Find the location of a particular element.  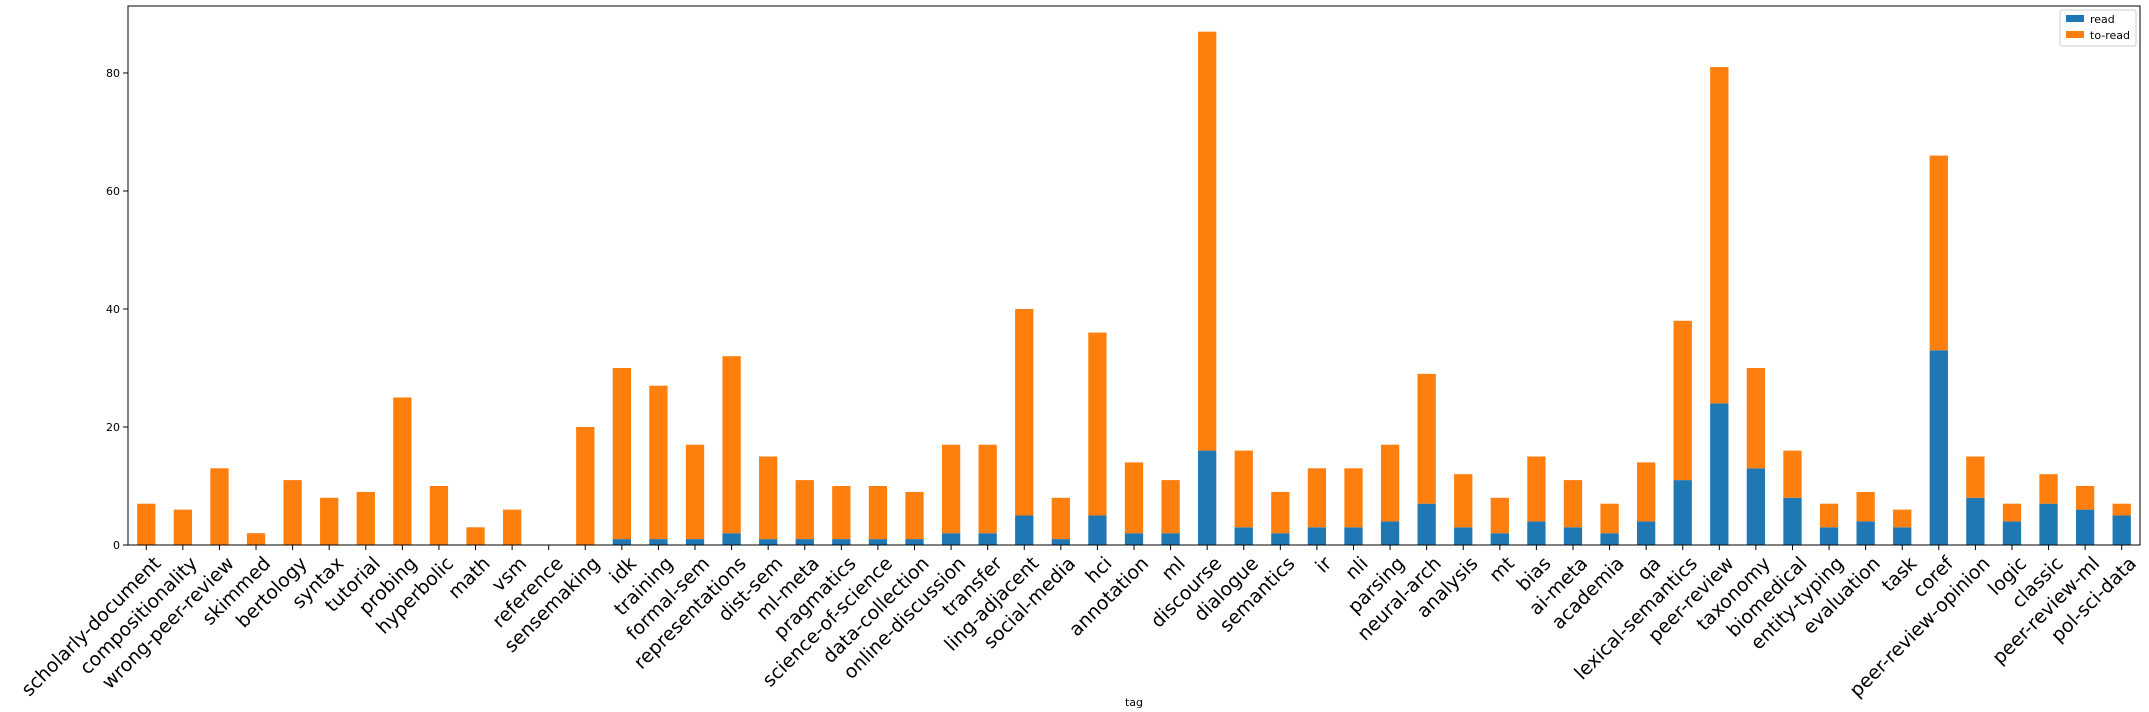

bar-to-read-pol-sci-data is located at coordinates (2121, 509).